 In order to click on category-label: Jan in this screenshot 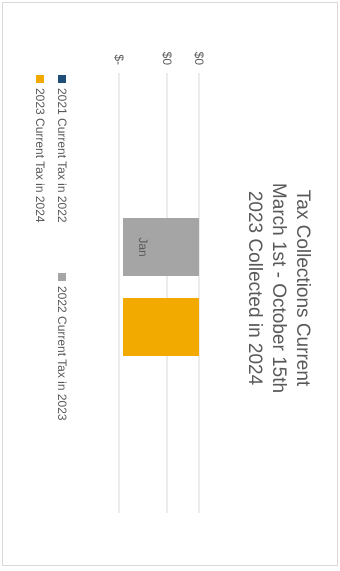, I will do `click(143, 246)`.